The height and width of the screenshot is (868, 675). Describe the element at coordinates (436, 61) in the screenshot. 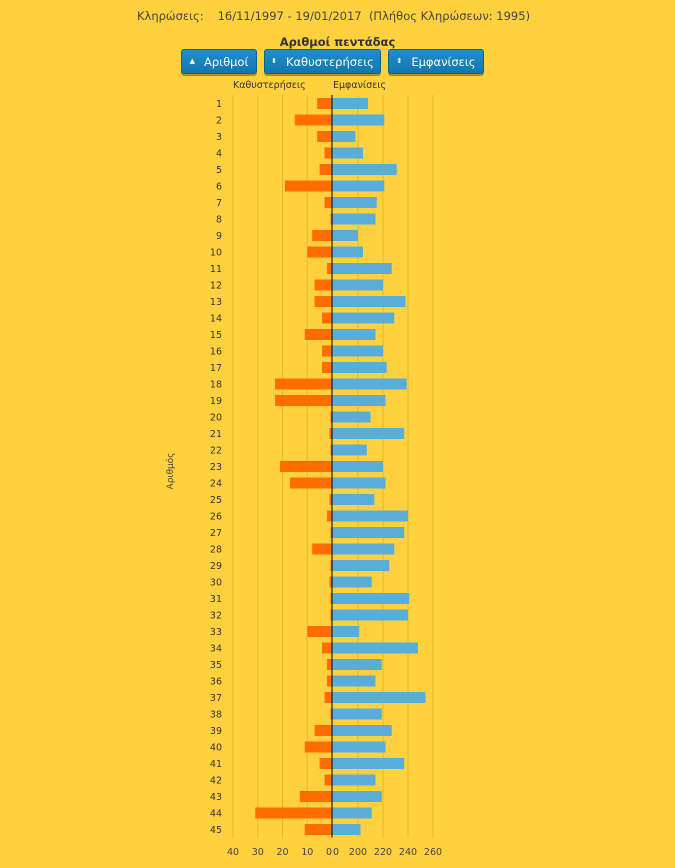

I see `sort-by-appearances-button: ⬍ Εμφανίσεις` at that location.